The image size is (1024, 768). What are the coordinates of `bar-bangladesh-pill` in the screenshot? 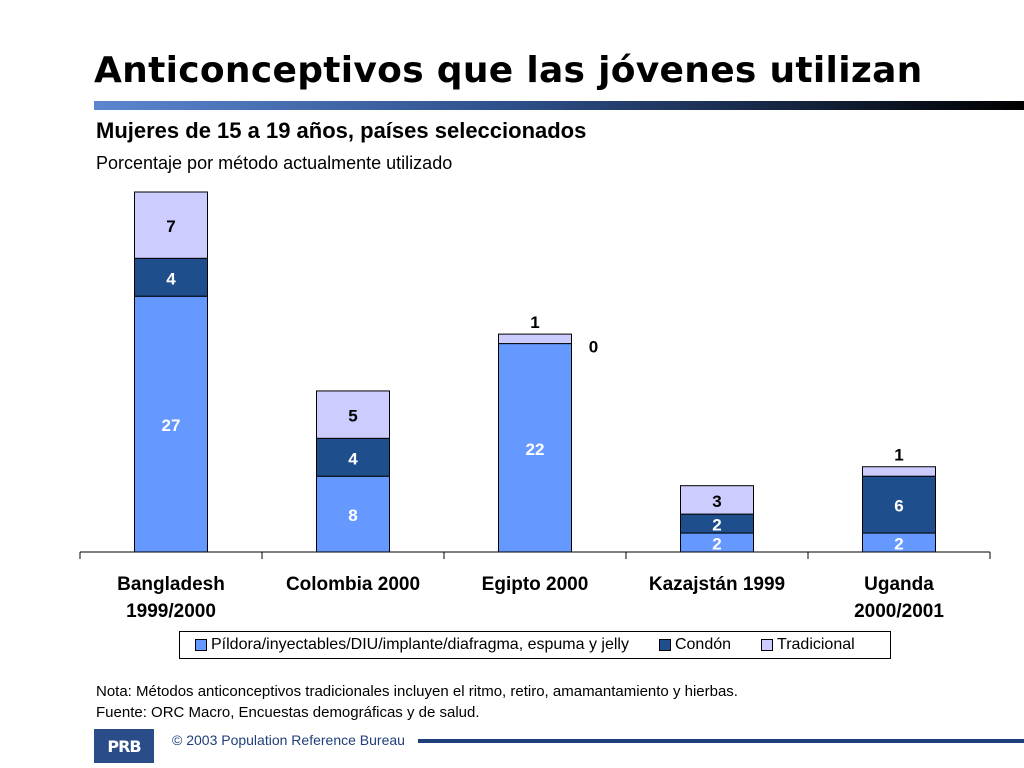 It's located at (171, 424).